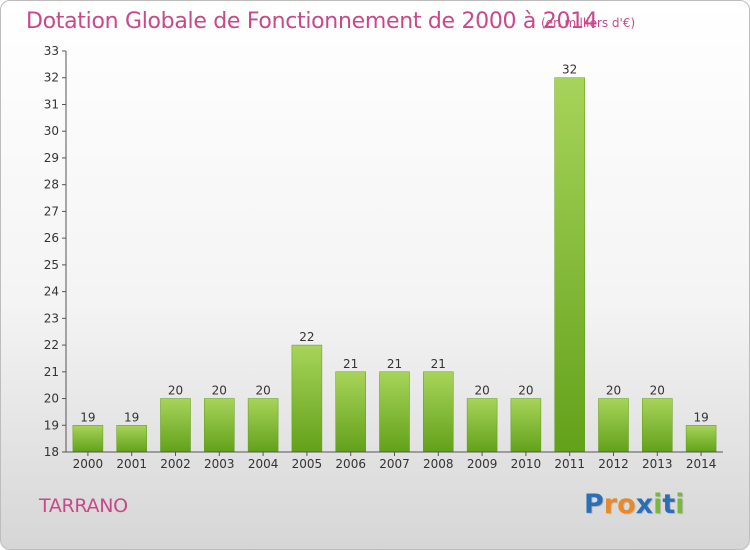  Describe the element at coordinates (51, 372) in the screenshot. I see `y-tick-label: 21` at that location.